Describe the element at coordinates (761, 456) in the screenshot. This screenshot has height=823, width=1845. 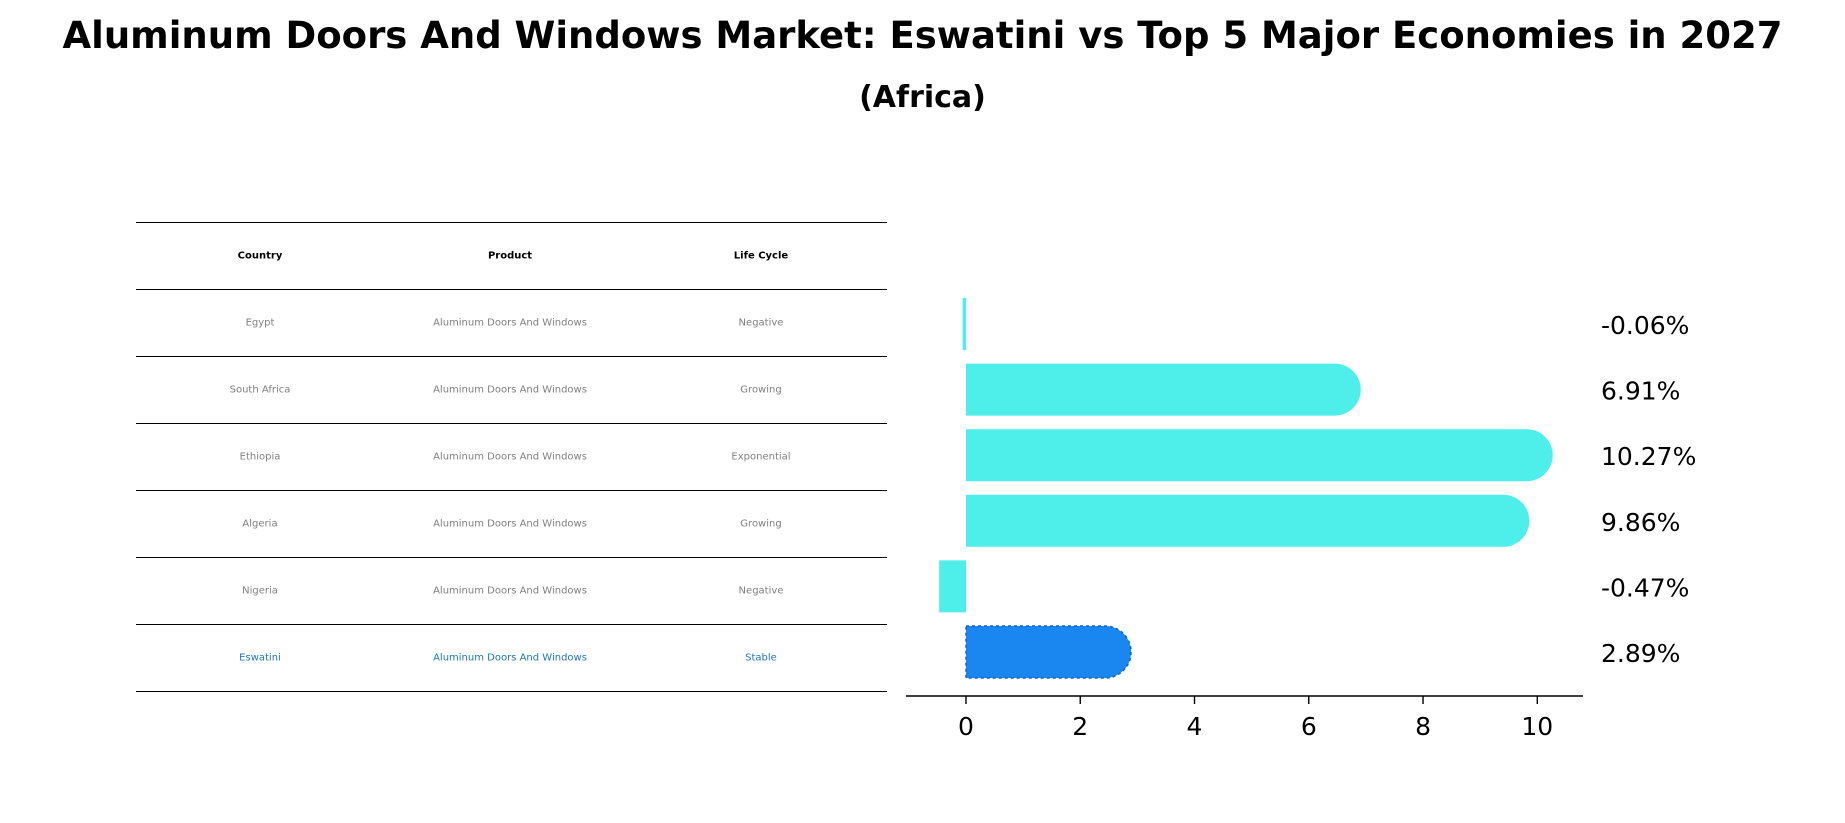
I see `table-cell: Exponential` at that location.